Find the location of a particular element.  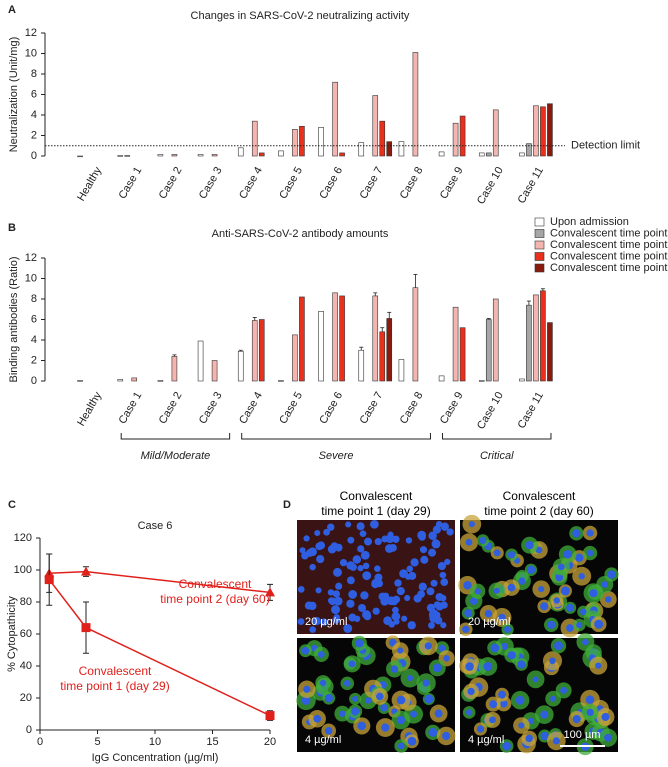

group-label: Mild/Moderate is located at coordinates (176, 456).